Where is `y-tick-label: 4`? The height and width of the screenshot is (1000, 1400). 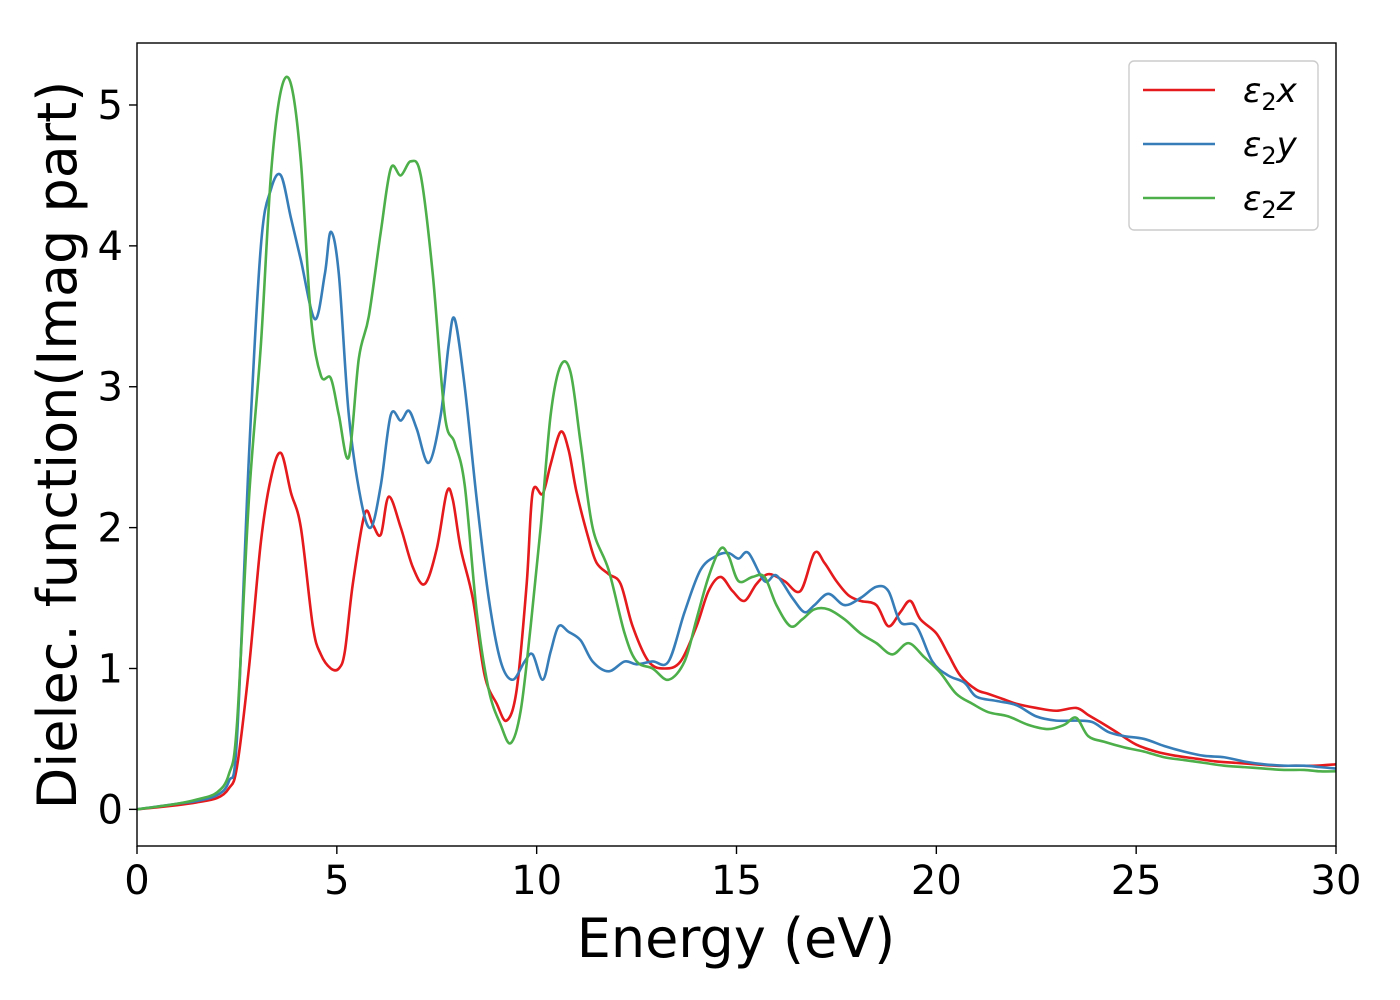 y-tick-label: 4 is located at coordinates (110, 247).